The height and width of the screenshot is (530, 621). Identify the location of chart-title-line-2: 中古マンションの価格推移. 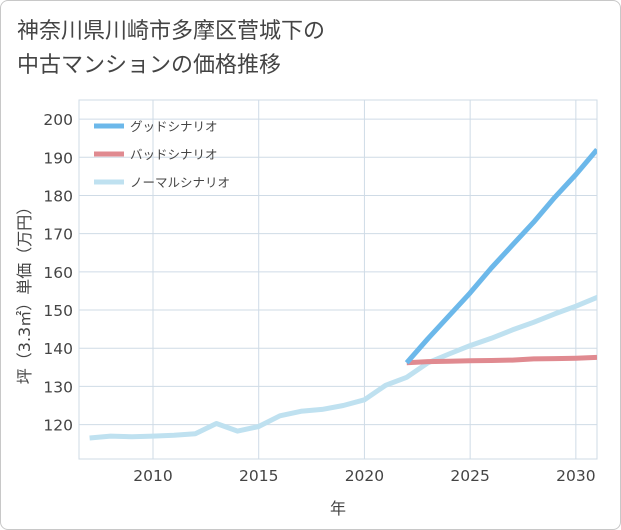
(149, 65).